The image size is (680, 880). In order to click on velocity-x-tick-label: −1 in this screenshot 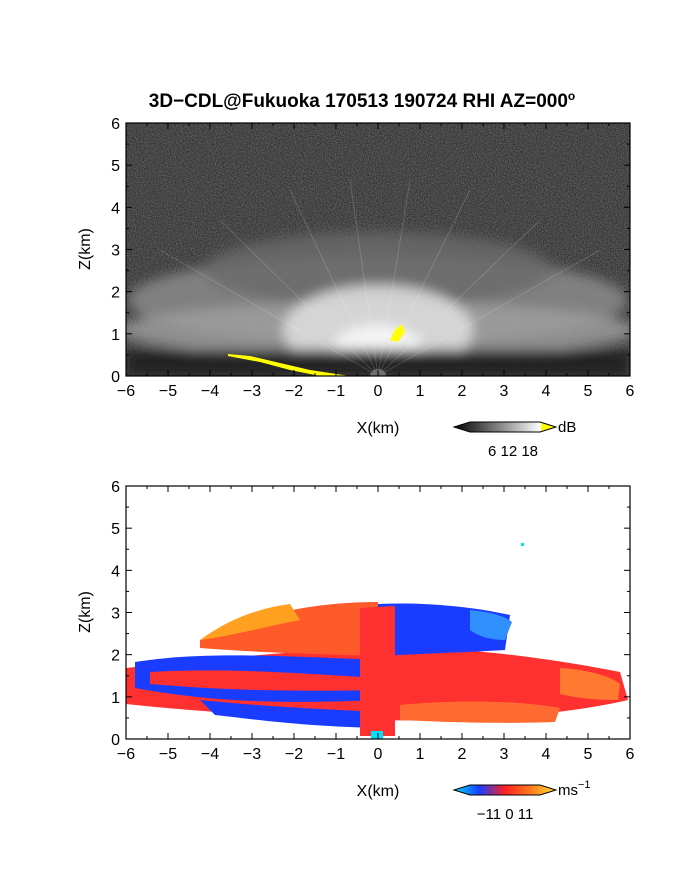, I will do `click(336, 754)`.